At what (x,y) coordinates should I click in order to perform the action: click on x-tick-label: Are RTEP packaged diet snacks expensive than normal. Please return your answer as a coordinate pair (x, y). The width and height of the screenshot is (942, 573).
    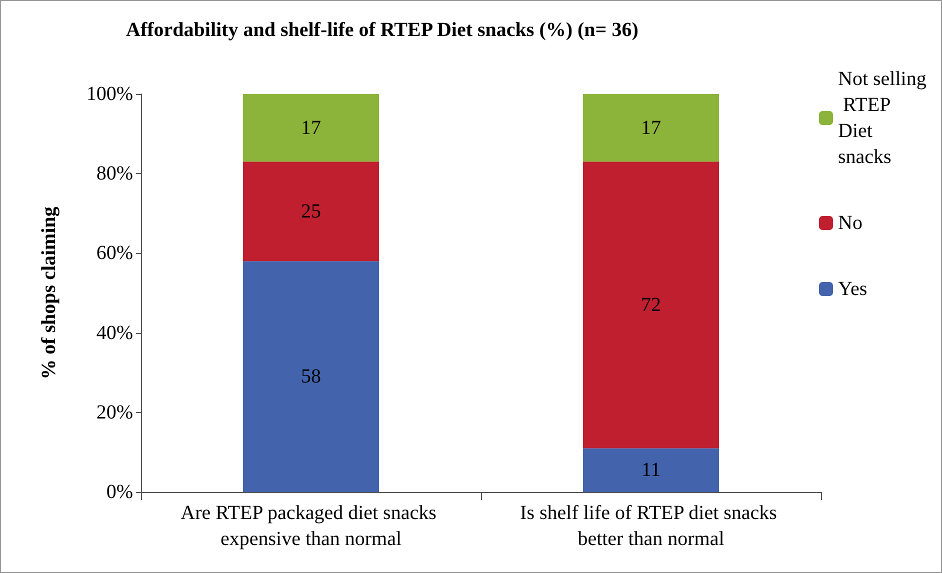
    Looking at the image, I should click on (311, 526).